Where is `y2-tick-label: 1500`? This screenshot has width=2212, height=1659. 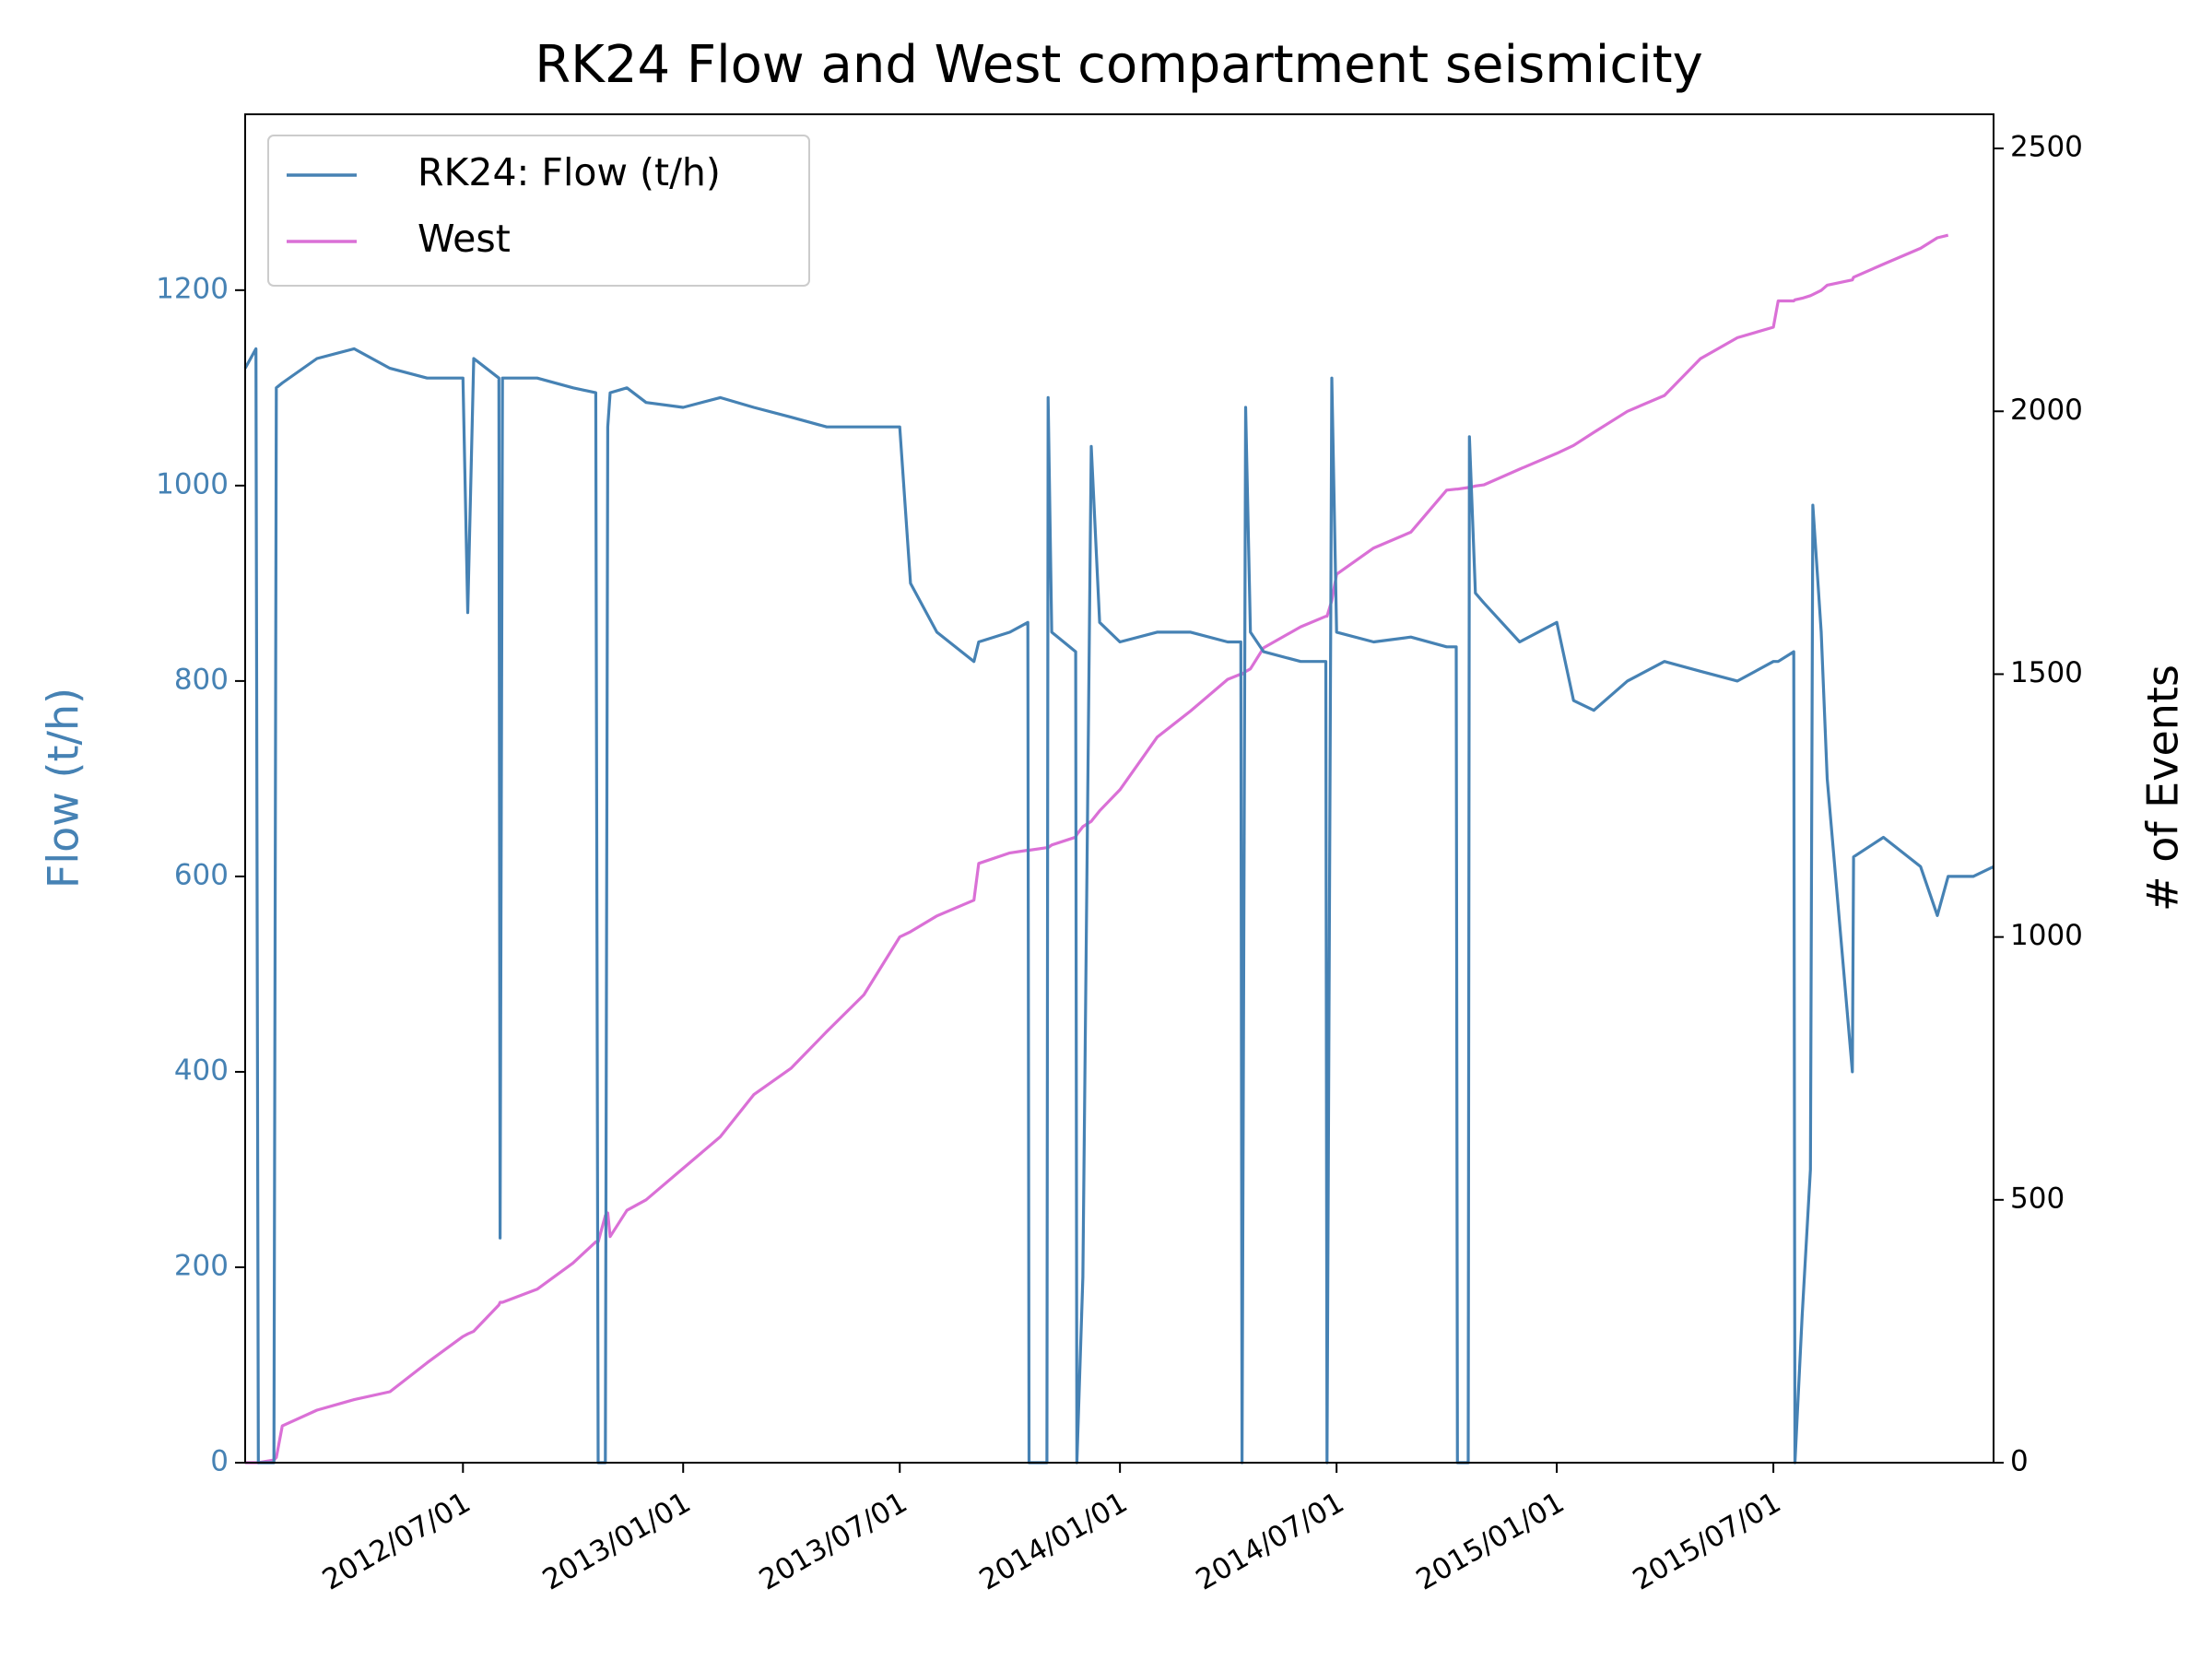 y2-tick-label: 1500 is located at coordinates (2046, 672).